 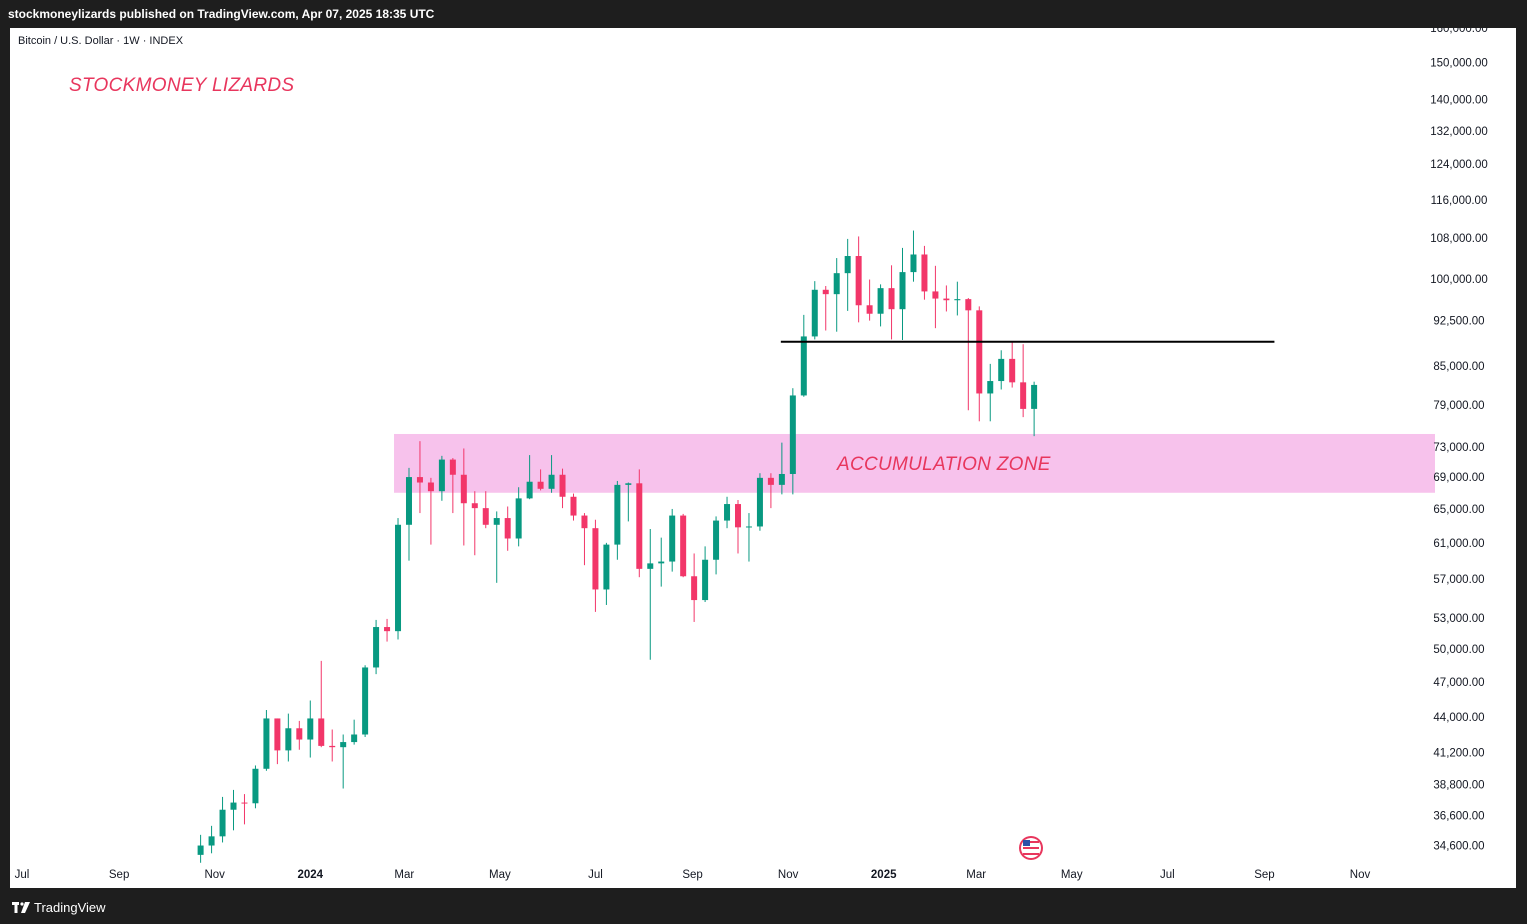 I want to click on price-tick-label: 61,000.00, so click(x=1458, y=544).